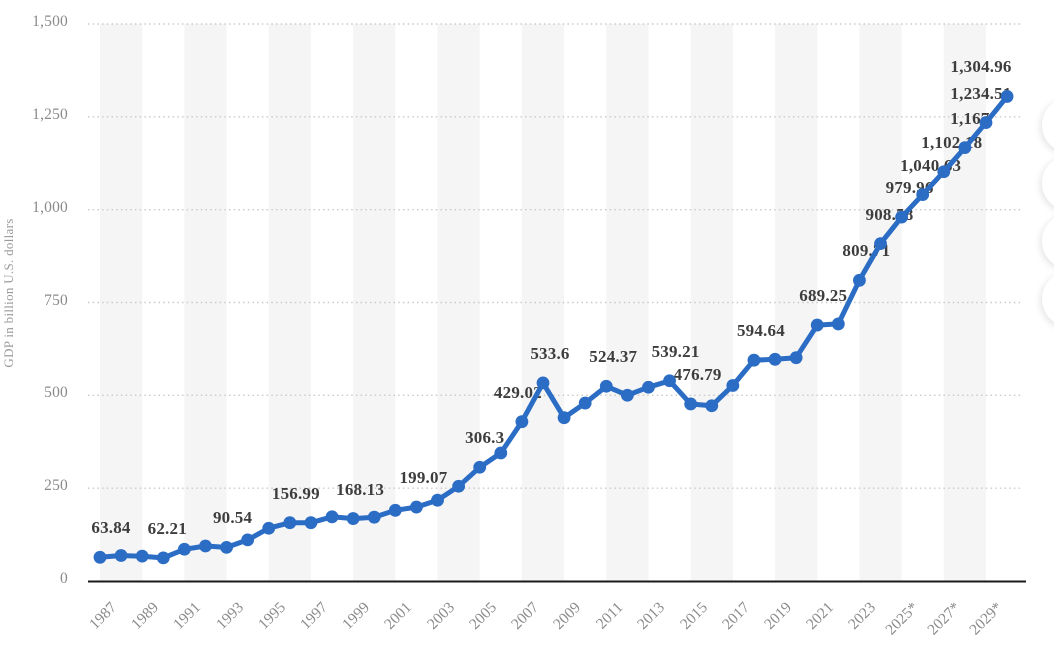  Describe the element at coordinates (609, 616) in the screenshot. I see `x-tick-label-2011: 2011` at that location.